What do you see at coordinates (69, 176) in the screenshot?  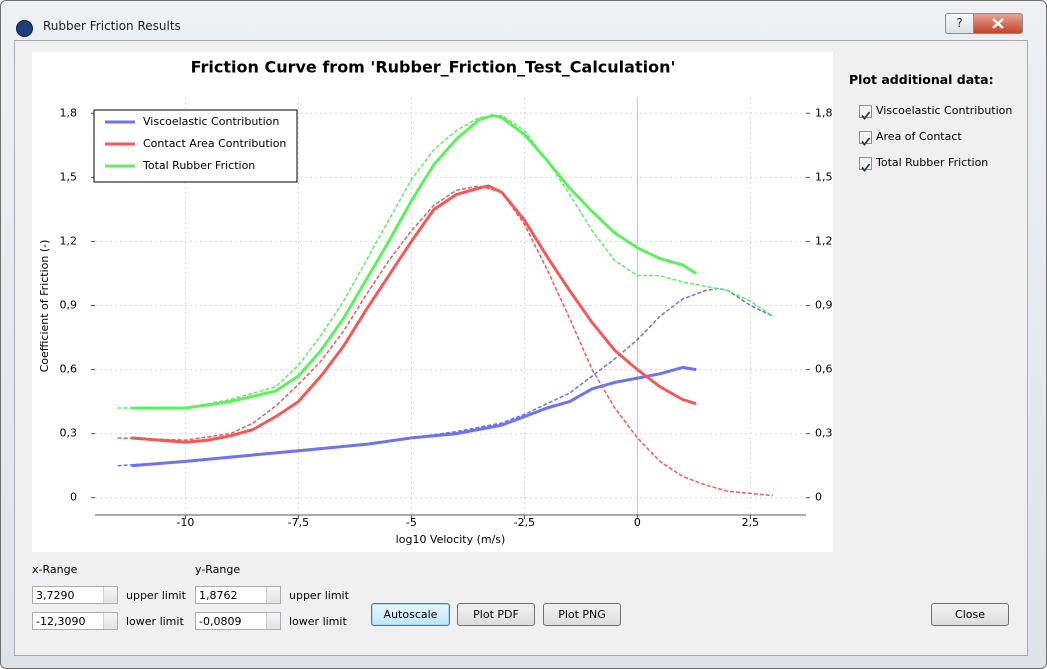 I see `y-tick-label: 1,5` at bounding box center [69, 176].